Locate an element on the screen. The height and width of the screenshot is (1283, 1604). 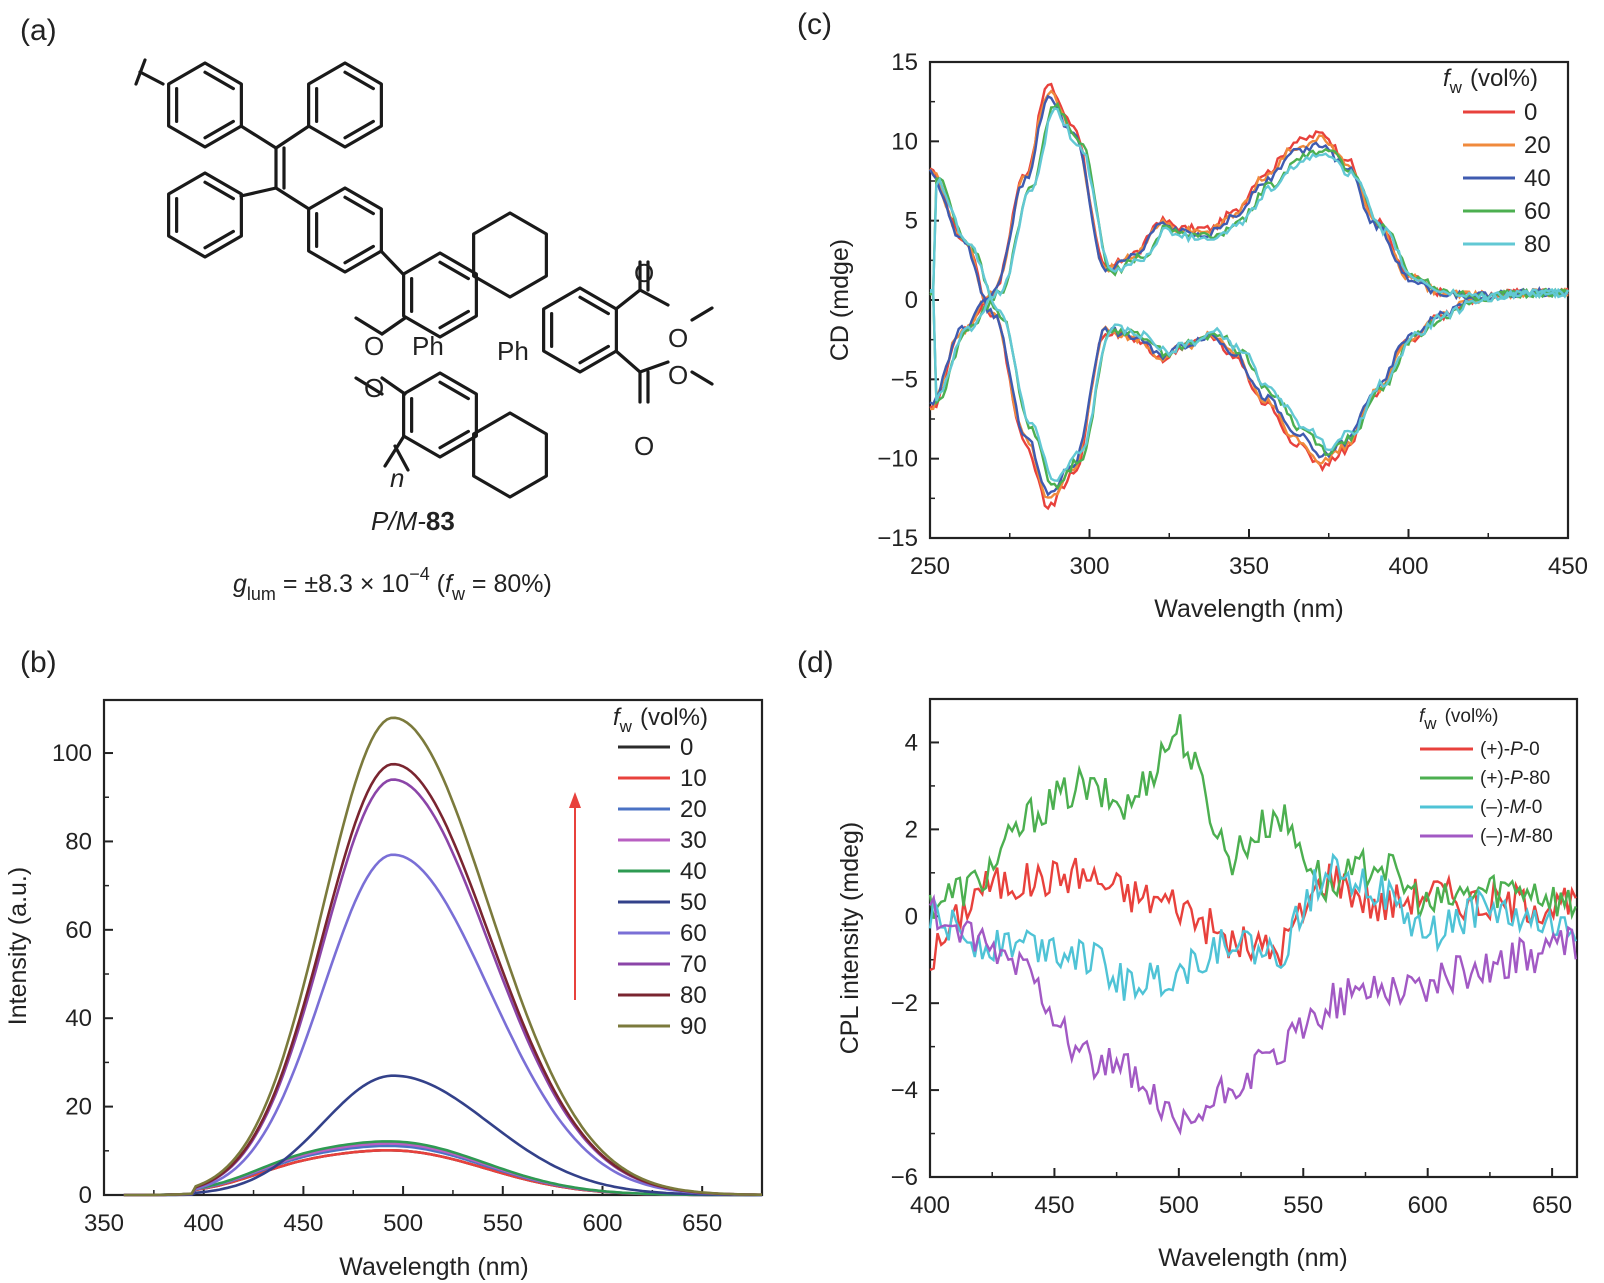
y-tick-label: 5 is located at coordinates (911, 221).